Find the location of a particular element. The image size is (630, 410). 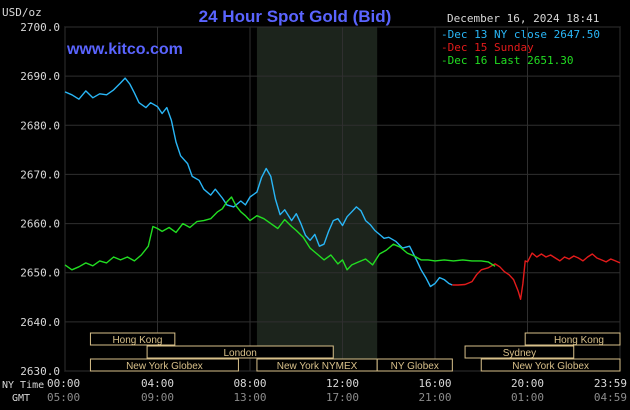

x-tick-label-gmt: 01:00 is located at coordinates (527, 397).